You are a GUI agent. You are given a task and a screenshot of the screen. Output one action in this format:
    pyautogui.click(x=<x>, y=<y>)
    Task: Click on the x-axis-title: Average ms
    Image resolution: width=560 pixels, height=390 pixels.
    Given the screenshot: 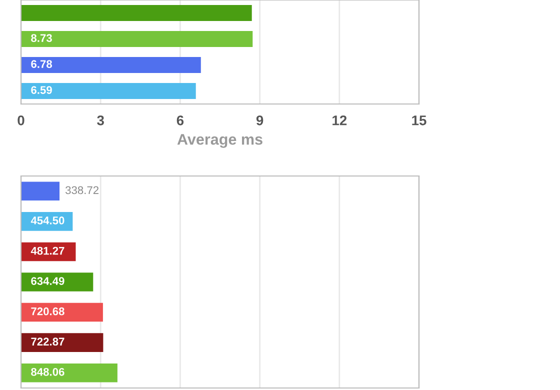 What is the action you would take?
    pyautogui.click(x=219, y=141)
    